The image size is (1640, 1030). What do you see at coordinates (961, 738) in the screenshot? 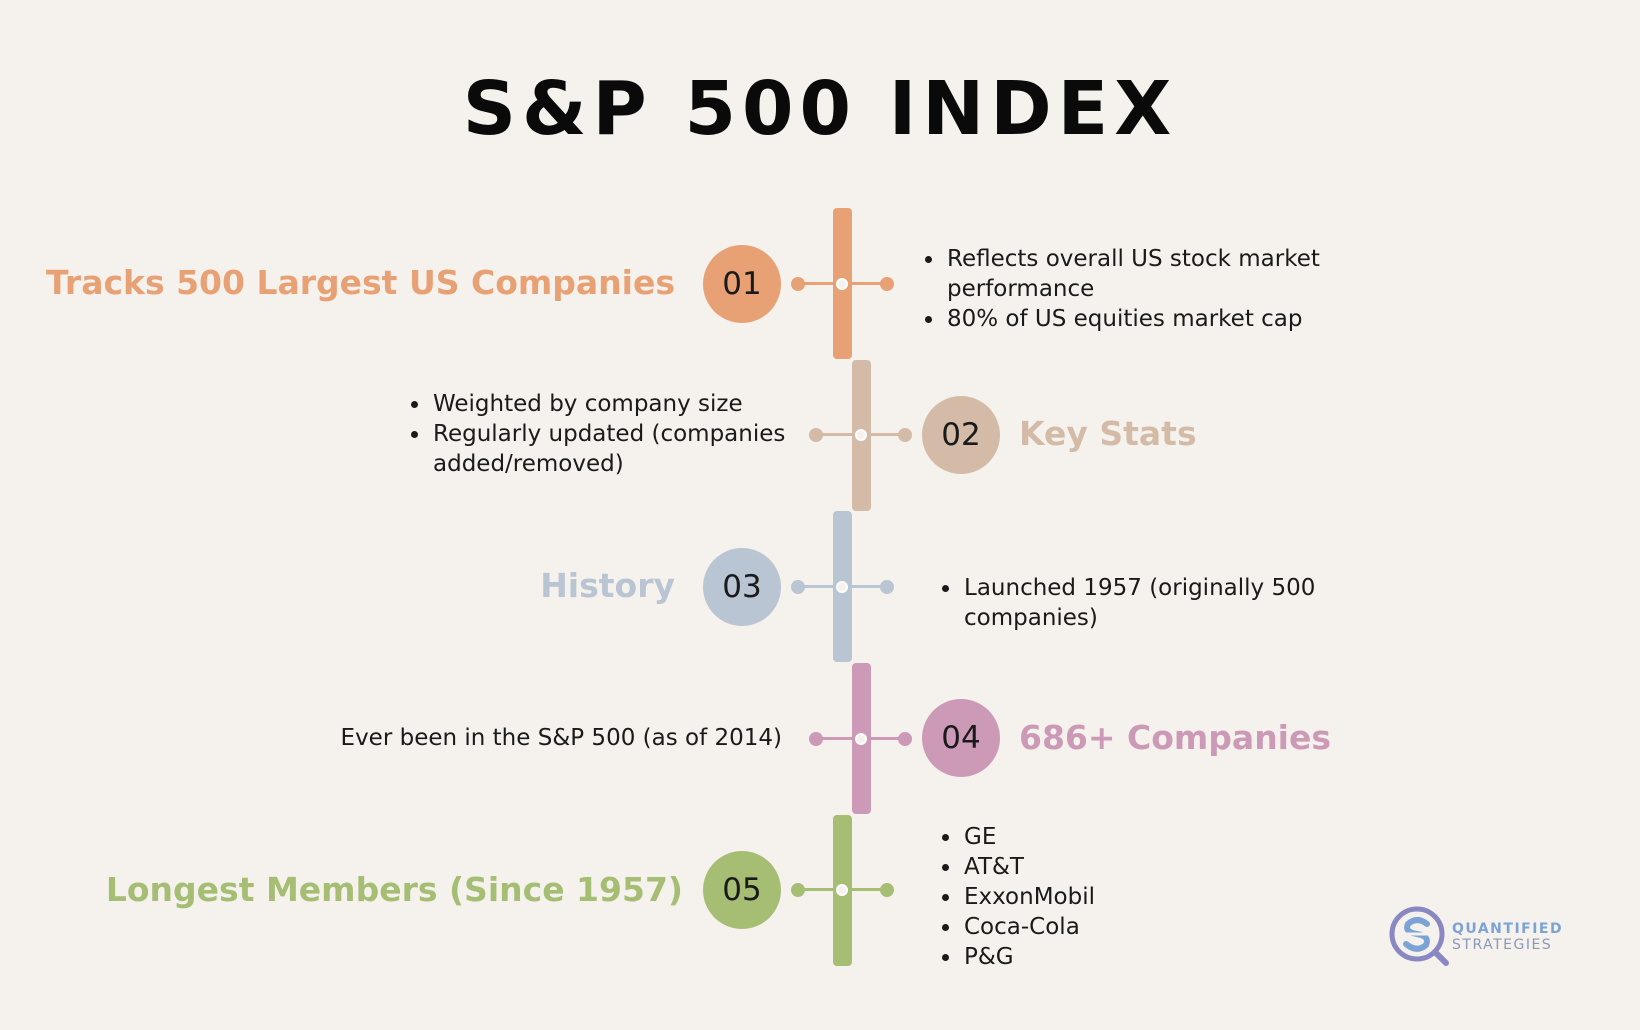
I see `step-number-badge: 04` at bounding box center [961, 738].